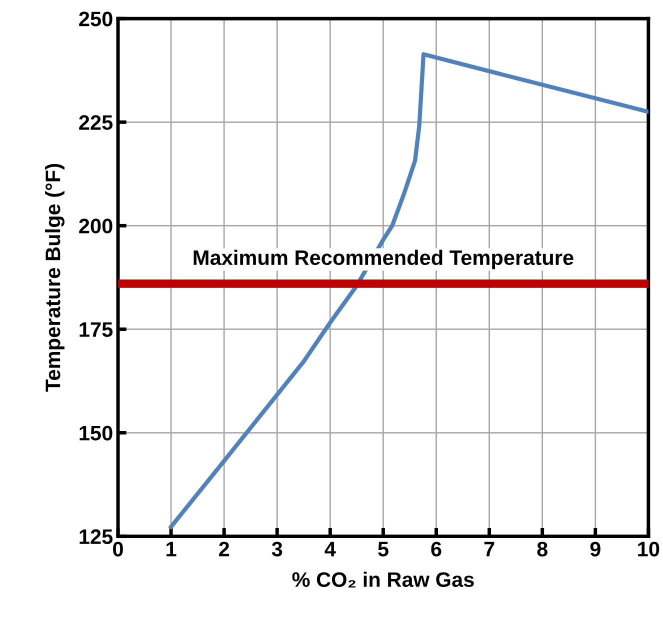  I want to click on x-tick-label: 9, so click(595, 549).